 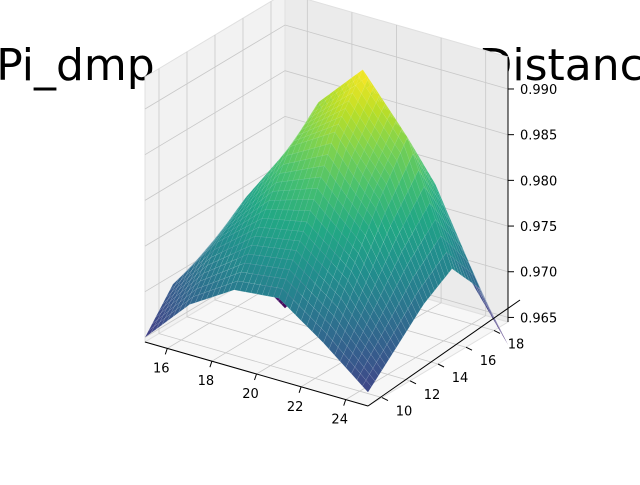 I want to click on x-tick-label: 22, so click(x=295, y=407).